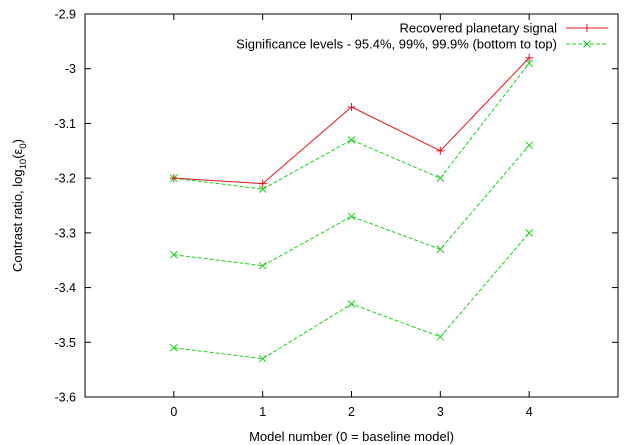  I want to click on x-tick-label: 0, so click(173, 412).